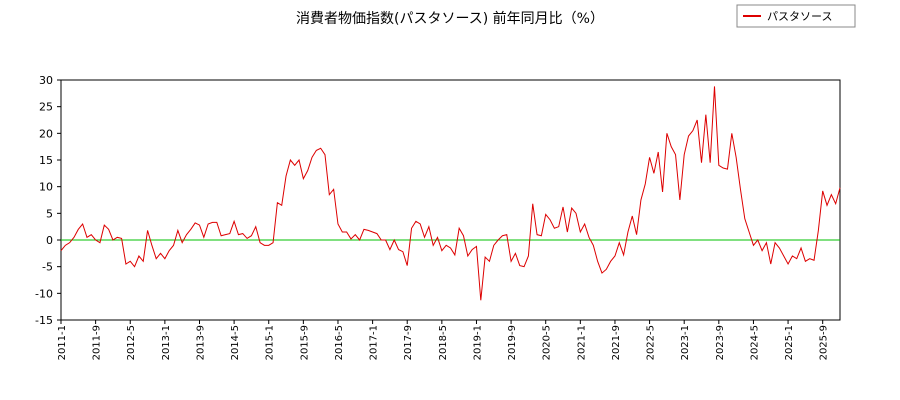 Image resolution: width=900 pixels, height=400 pixels. I want to click on x-tick-label: 2013-9, so click(200, 342).